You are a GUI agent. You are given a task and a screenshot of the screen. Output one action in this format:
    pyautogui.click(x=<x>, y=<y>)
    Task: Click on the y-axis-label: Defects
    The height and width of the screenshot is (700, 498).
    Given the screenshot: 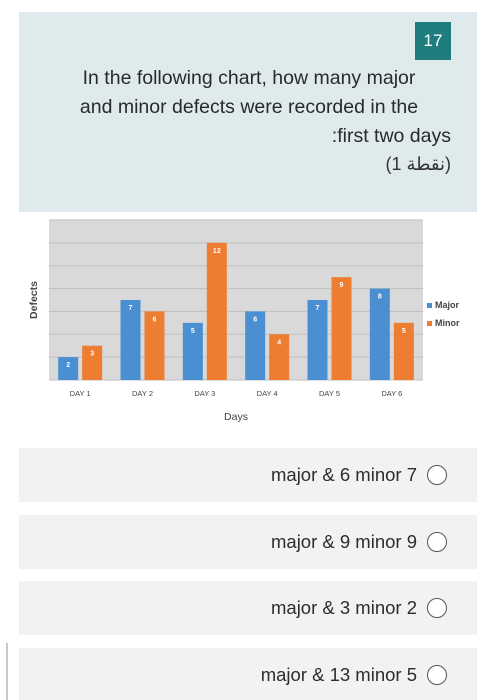 What is the action you would take?
    pyautogui.click(x=34, y=300)
    